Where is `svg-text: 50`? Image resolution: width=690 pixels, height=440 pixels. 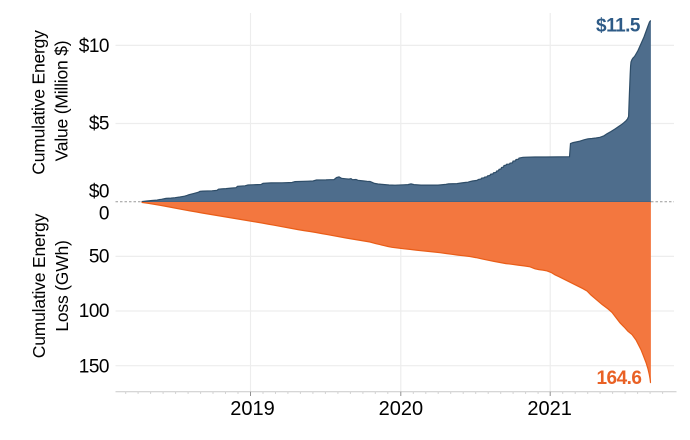
svg-text: 50 is located at coordinates (99, 257).